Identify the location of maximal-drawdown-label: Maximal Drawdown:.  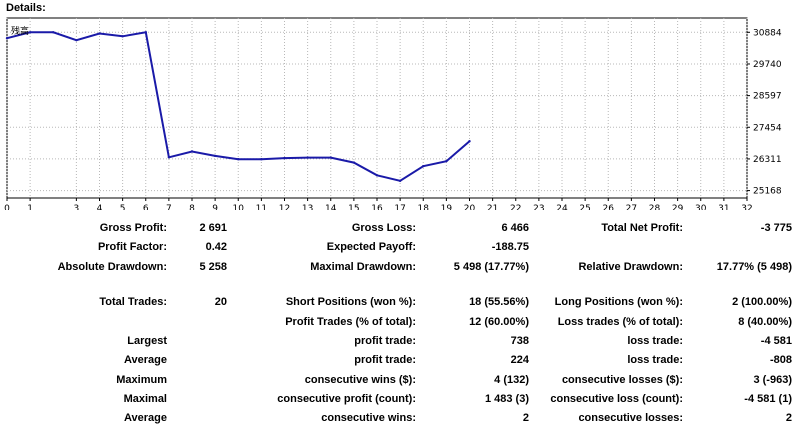
(363, 267).